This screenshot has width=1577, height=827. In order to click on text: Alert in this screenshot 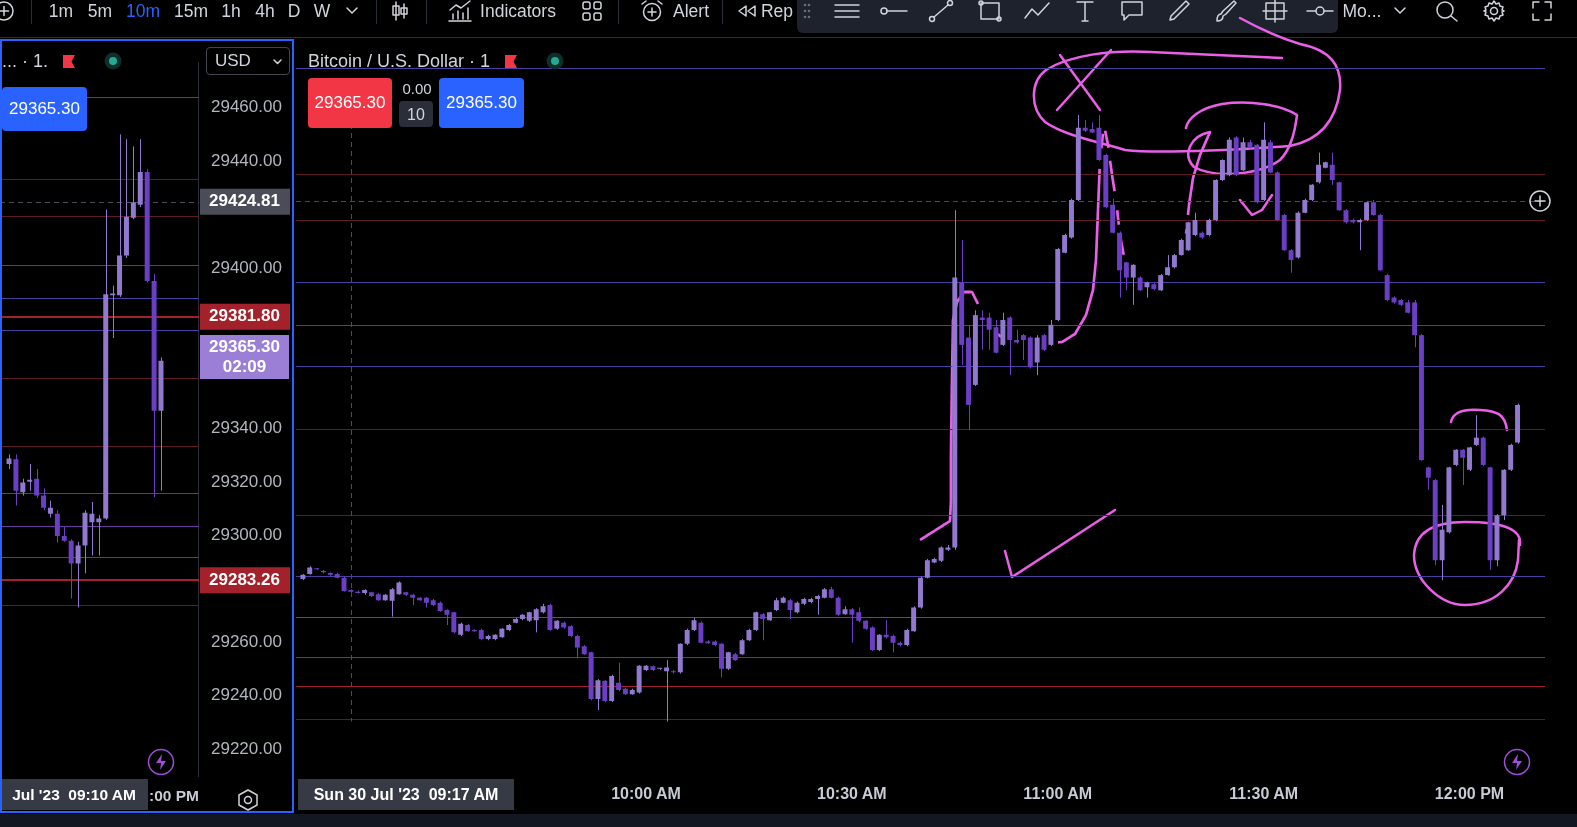, I will do `click(691, 11)`.